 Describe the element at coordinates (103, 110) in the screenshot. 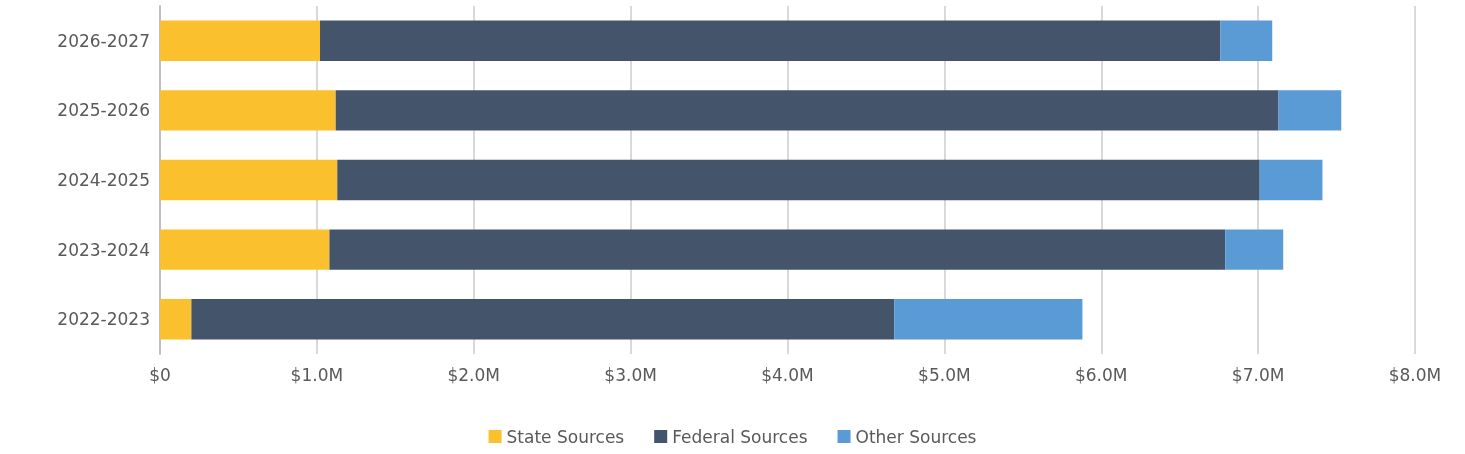

I see `y-tick-label: 2025-2026` at that location.